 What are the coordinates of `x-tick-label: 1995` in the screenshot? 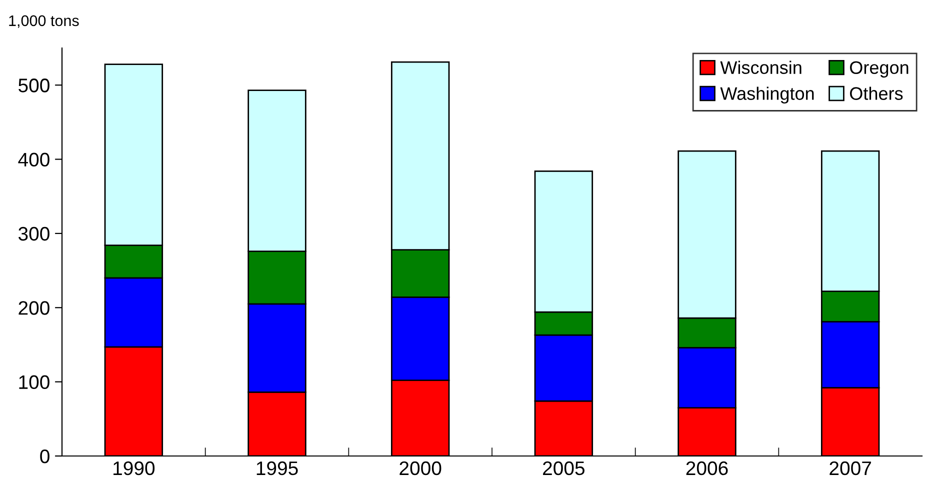 It's located at (277, 468).